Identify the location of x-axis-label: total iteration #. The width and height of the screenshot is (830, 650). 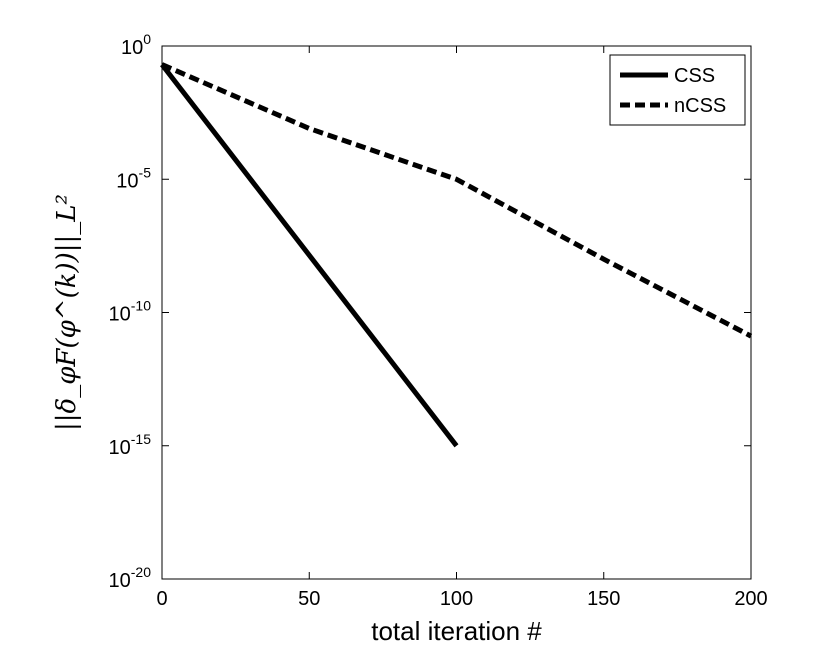
(456, 631).